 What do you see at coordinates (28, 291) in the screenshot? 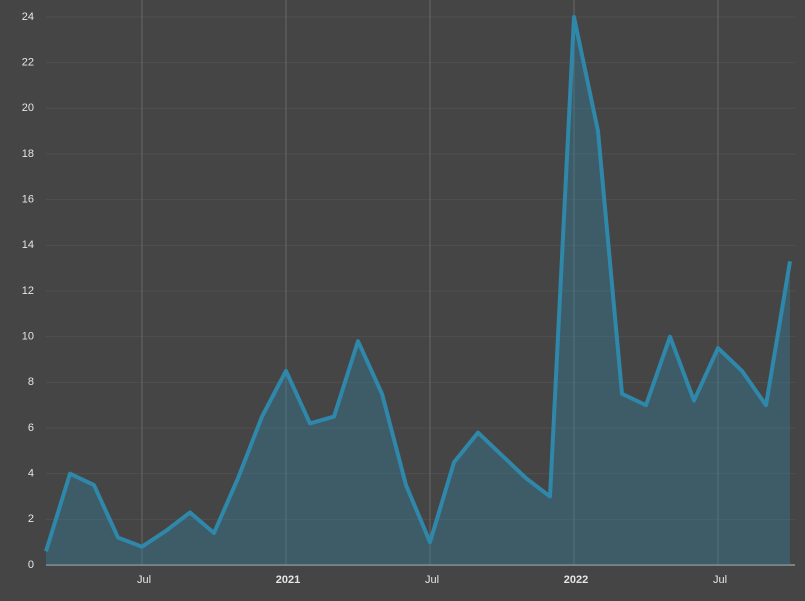
I see `y-tick-label: 12` at bounding box center [28, 291].